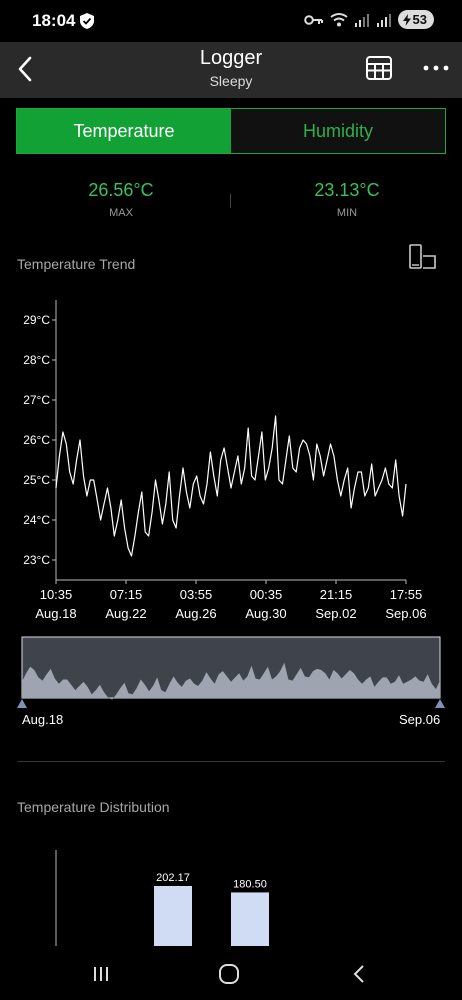 The image size is (462, 1000). Describe the element at coordinates (231, 58) in the screenshot. I see `page-title: Logger` at that location.